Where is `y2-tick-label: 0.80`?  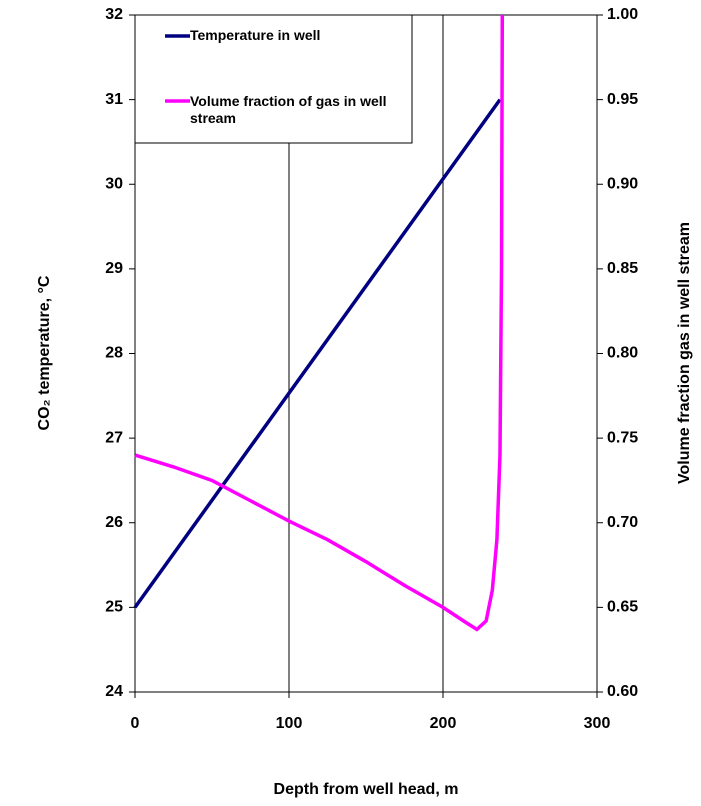
y2-tick-label: 0.80 is located at coordinates (622, 353).